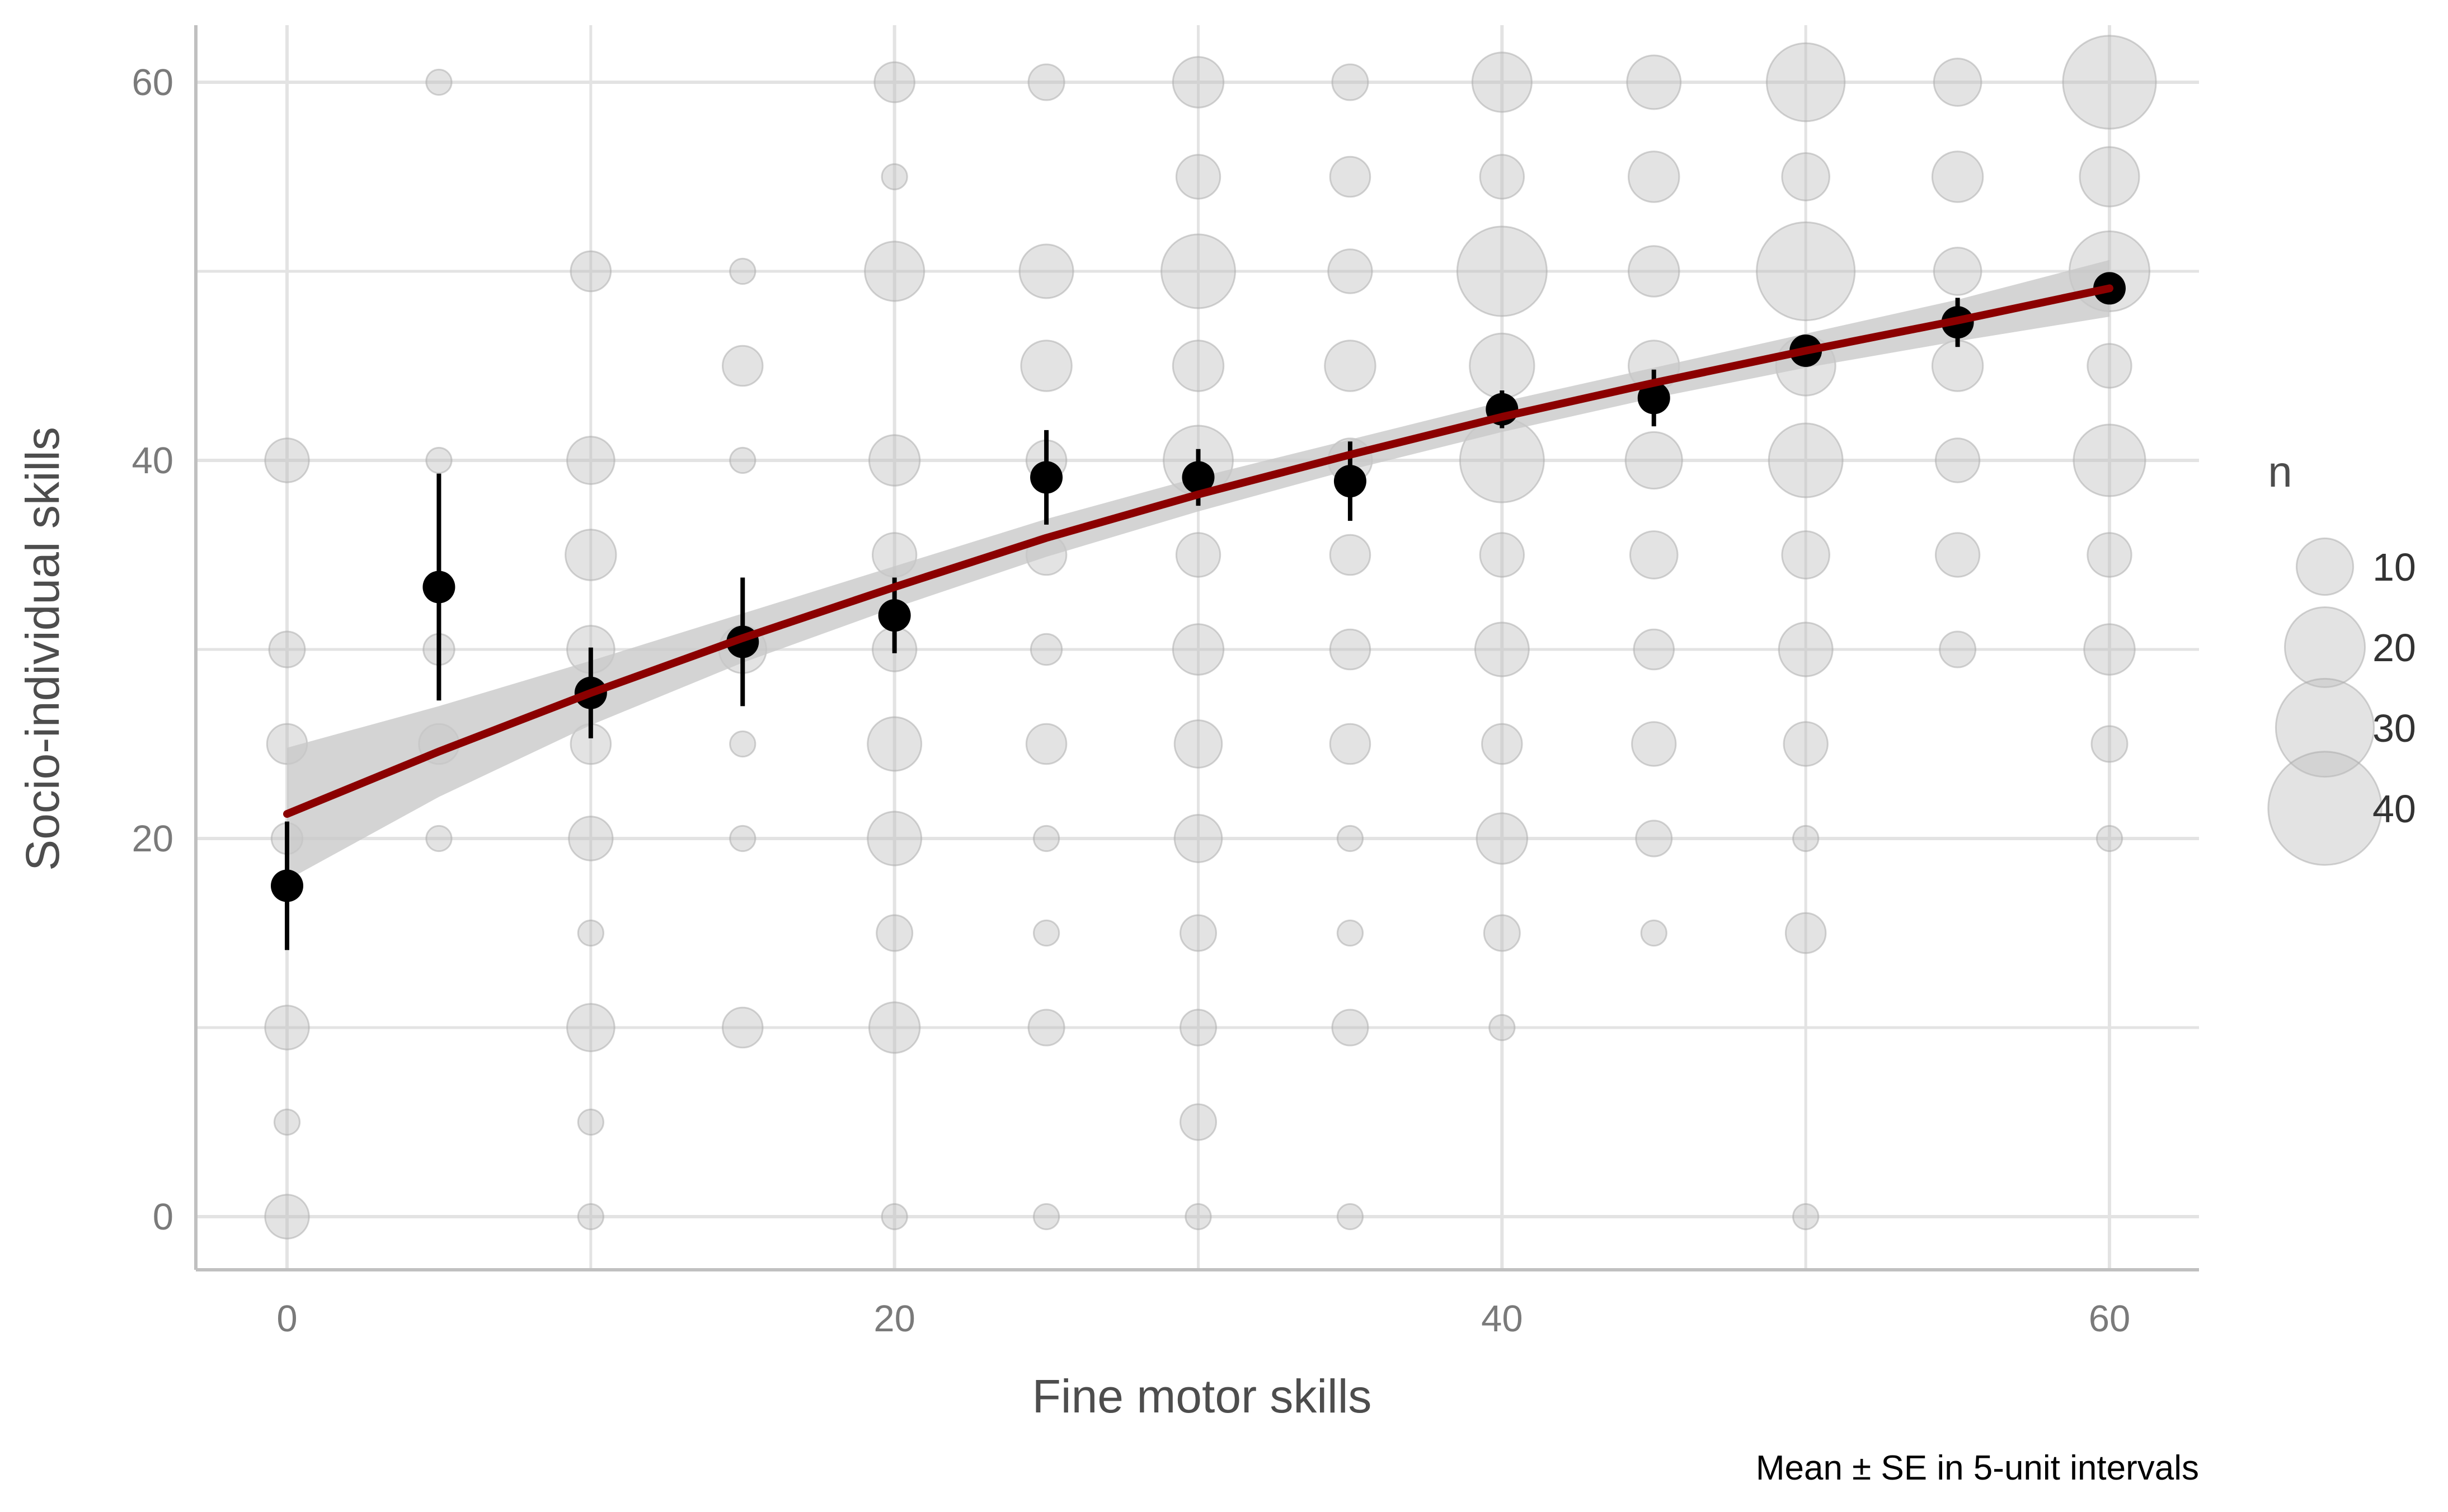  Describe the element at coordinates (152, 839) in the screenshot. I see `y-tick-label: 20` at that location.